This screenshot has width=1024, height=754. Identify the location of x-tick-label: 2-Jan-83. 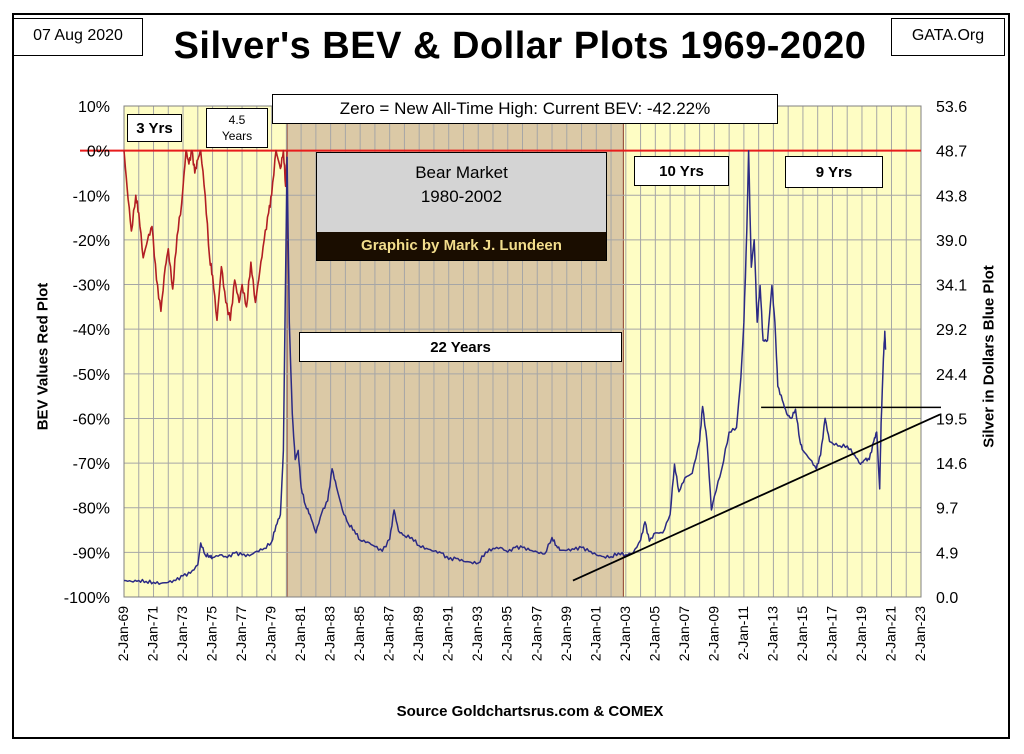
(330, 633).